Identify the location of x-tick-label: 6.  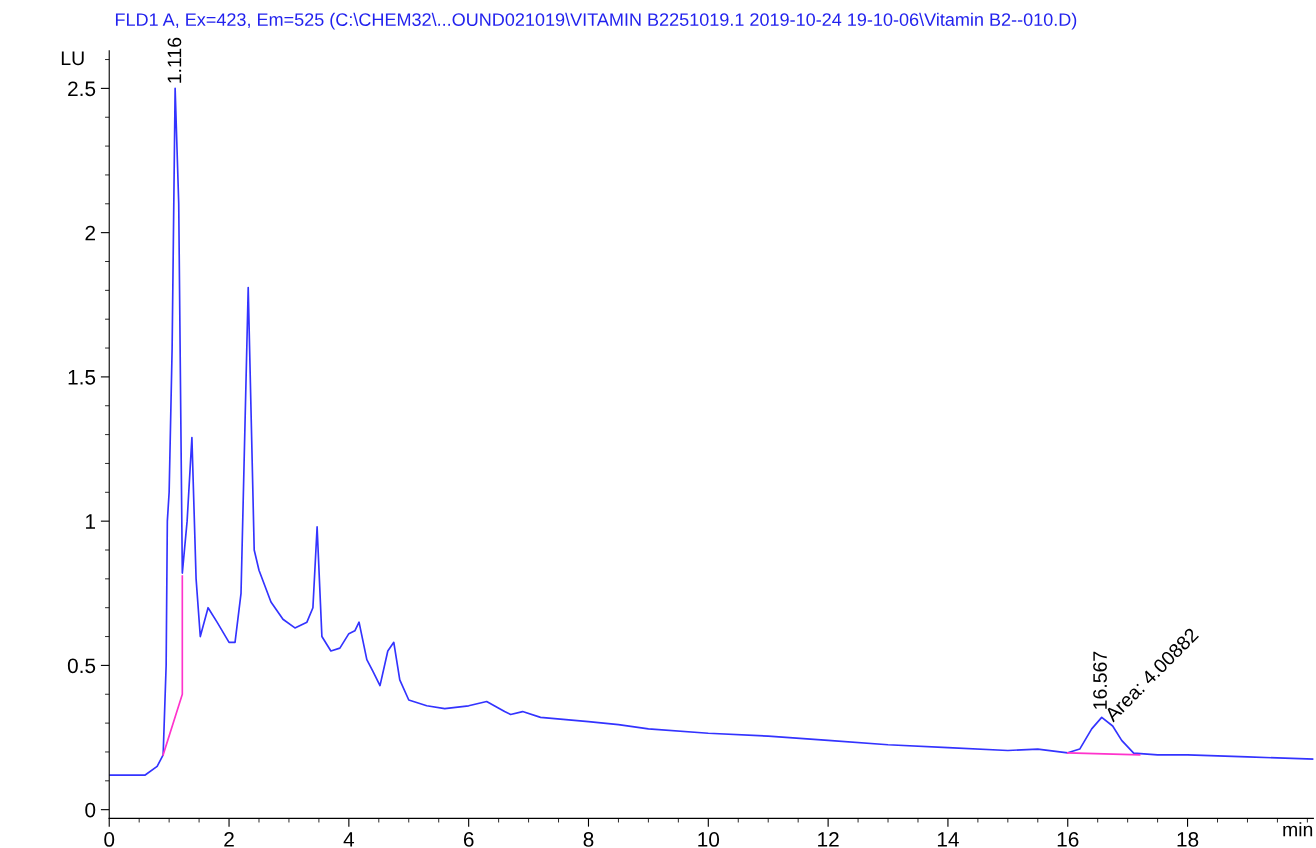
(468, 839).